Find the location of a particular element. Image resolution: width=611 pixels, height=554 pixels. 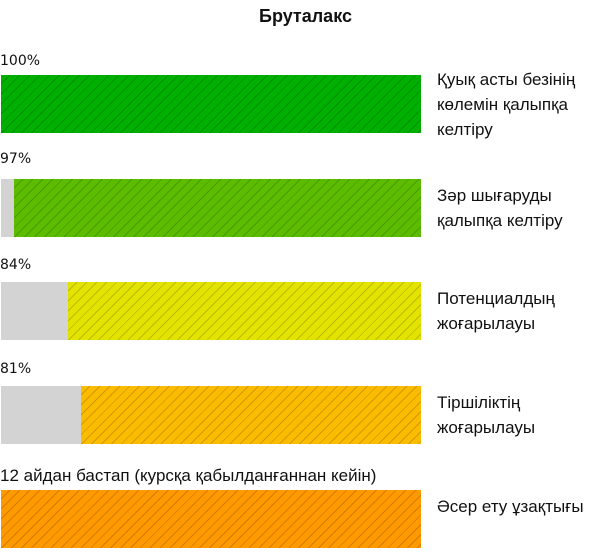

value-label: 97% is located at coordinates (16, 159).